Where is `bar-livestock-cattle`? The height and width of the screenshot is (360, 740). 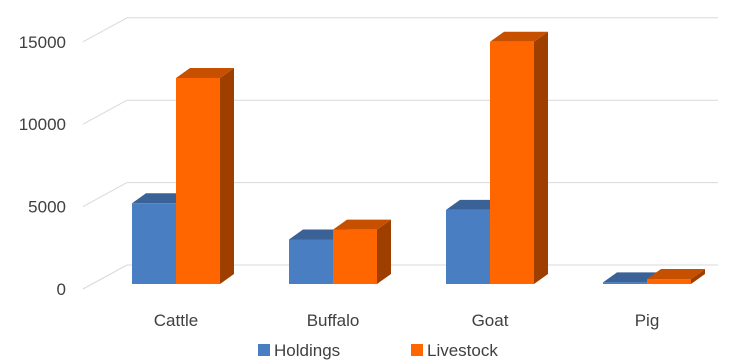 bar-livestock-cattle is located at coordinates (205, 176).